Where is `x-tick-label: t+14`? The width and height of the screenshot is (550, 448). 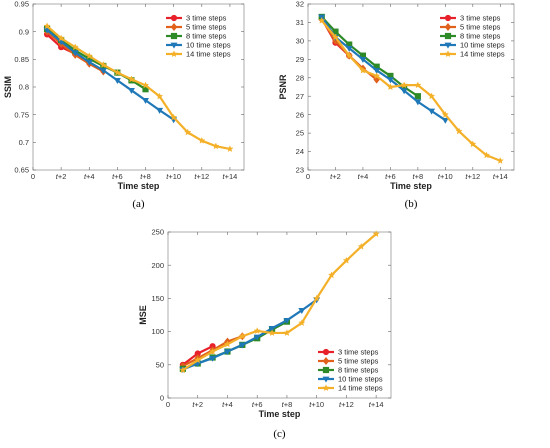 x-tick-label: t+14 is located at coordinates (376, 404).